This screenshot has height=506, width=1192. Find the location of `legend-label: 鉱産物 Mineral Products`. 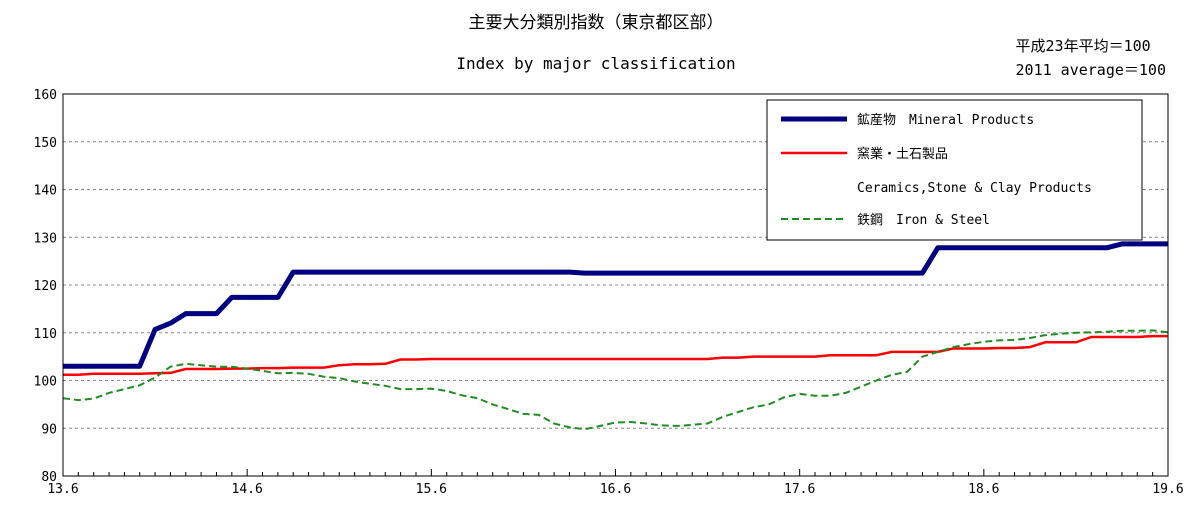

legend-label: 鉱産物 Mineral Products is located at coordinates (945, 120).